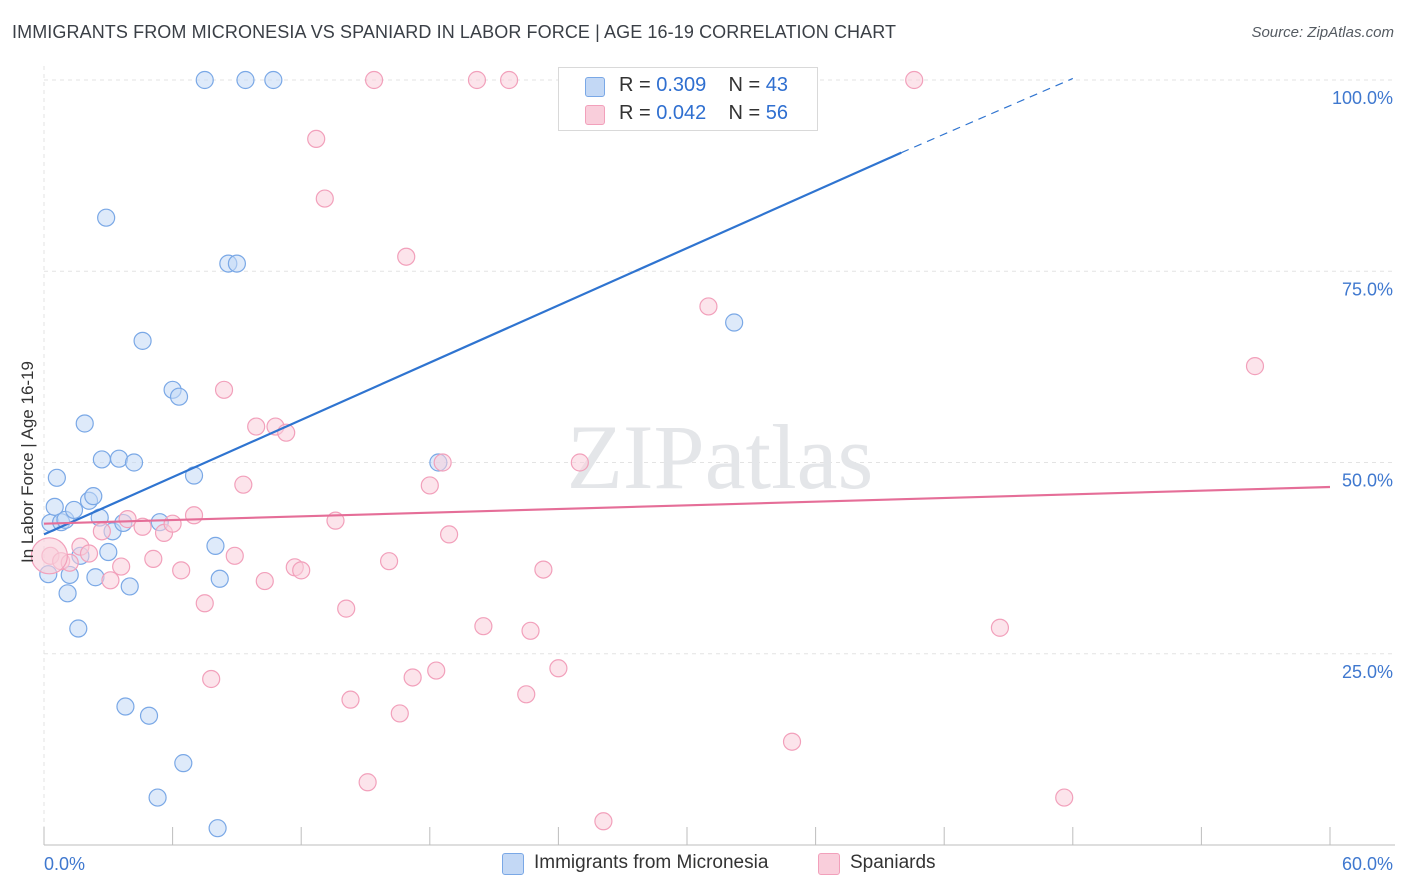 This screenshot has width=1406, height=892. What do you see at coordinates (987, 115) in the screenshot?
I see `trend-line-micronesia-extension` at bounding box center [987, 115].